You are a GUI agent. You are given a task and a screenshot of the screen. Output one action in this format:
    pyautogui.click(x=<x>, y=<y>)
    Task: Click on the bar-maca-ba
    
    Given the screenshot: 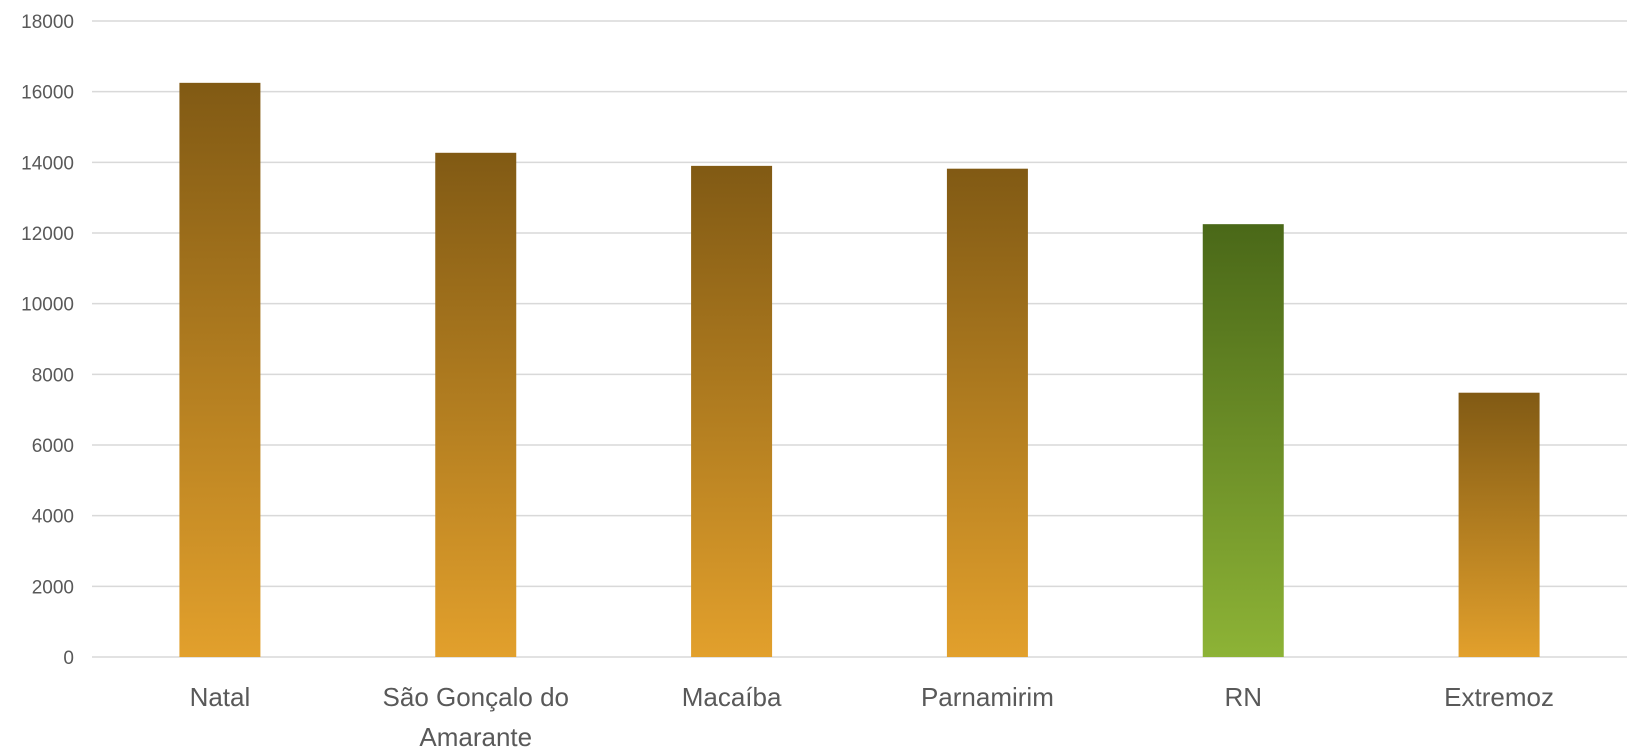 What is the action you would take?
    pyautogui.click(x=732, y=411)
    